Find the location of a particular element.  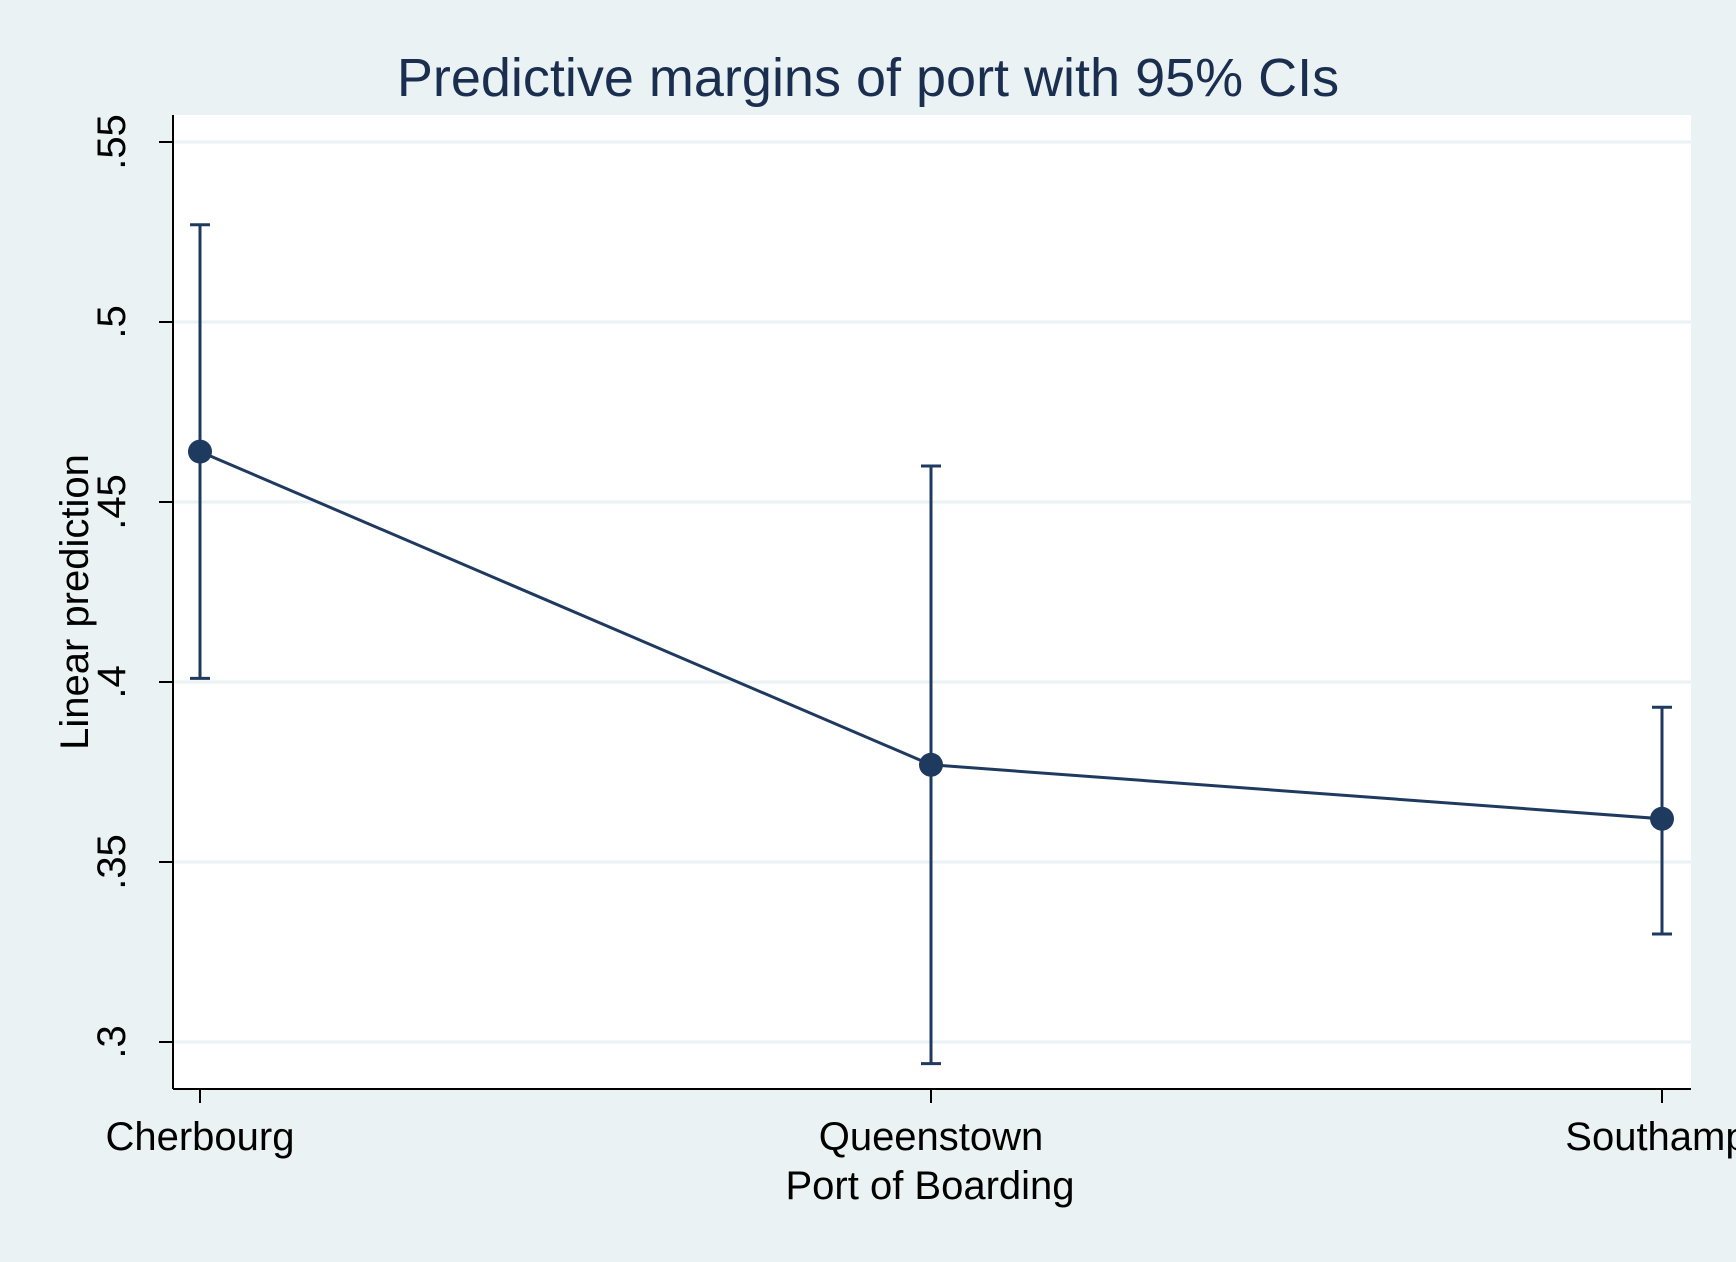

x-tick-label: Queenstown is located at coordinates (931, 1137).